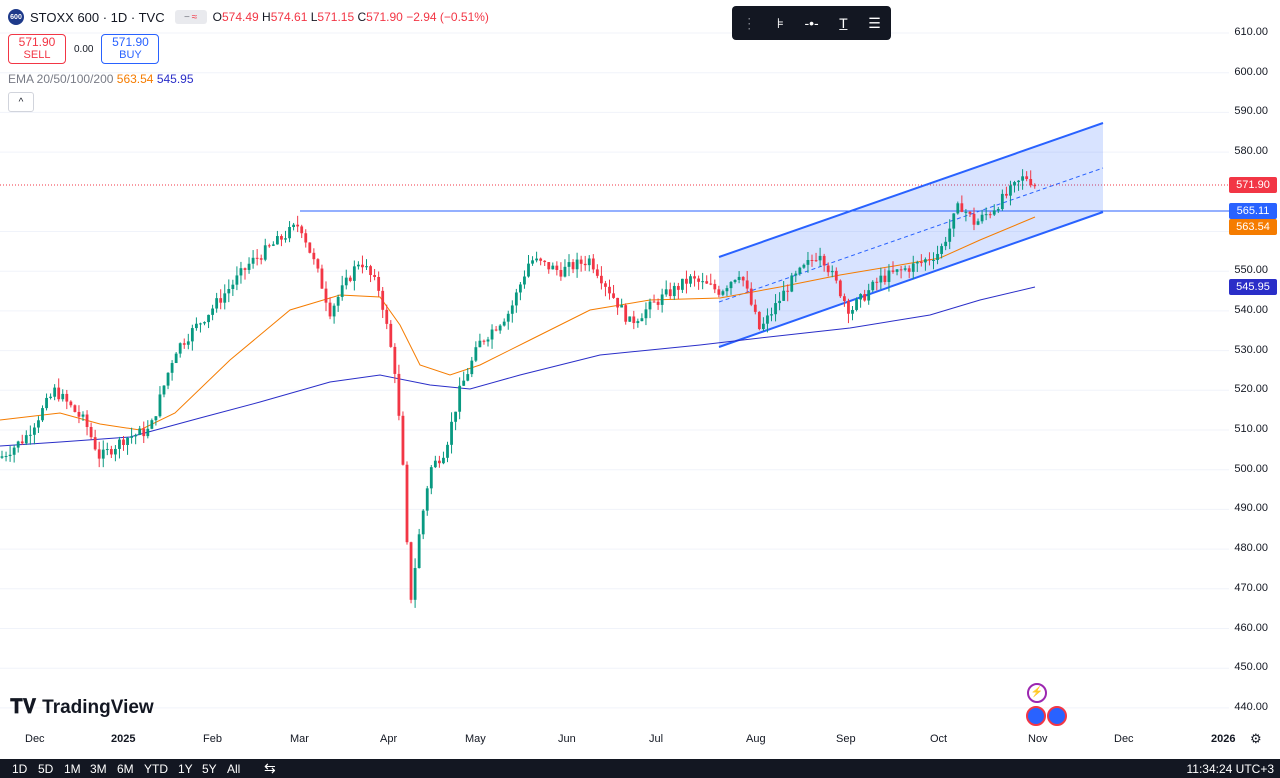  I want to click on time-tick: Jun, so click(567, 739).